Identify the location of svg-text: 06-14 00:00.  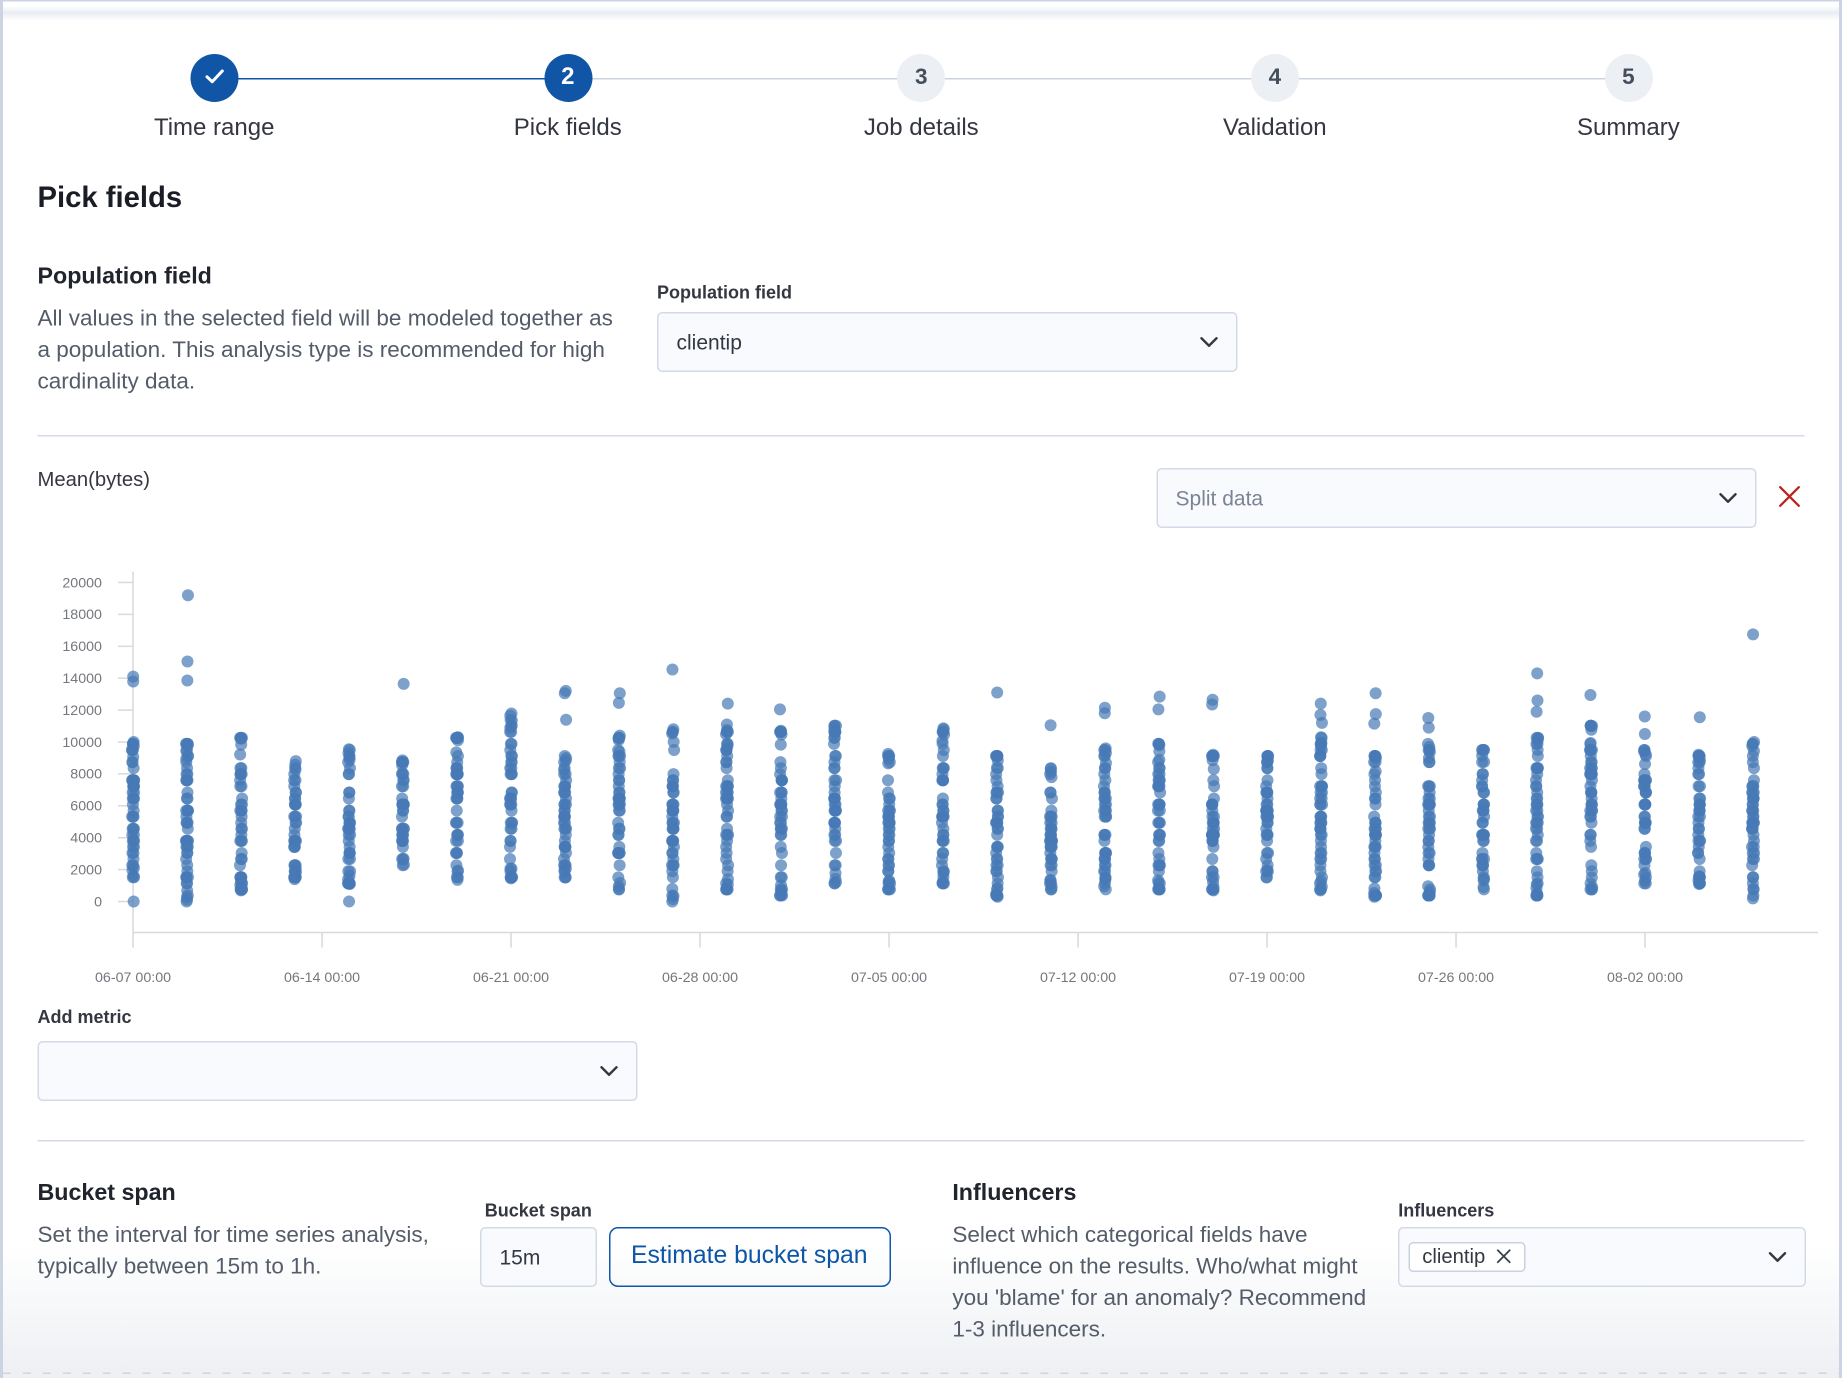
(321, 978).